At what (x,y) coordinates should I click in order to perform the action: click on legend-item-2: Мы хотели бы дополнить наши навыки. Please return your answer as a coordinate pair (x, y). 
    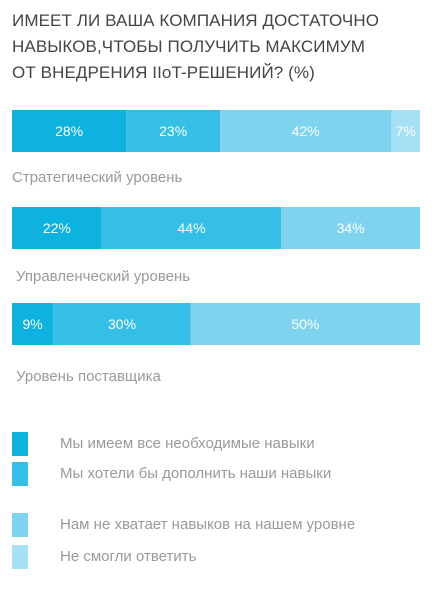
    Looking at the image, I should click on (222, 475).